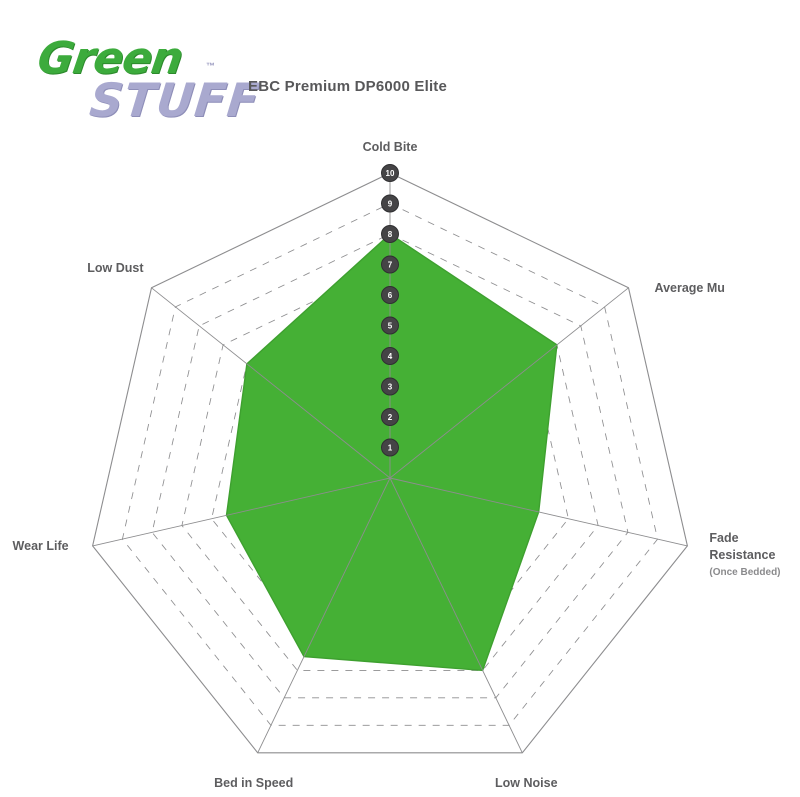  Describe the element at coordinates (742, 555) in the screenshot. I see `axis-label: Resistance` at that location.